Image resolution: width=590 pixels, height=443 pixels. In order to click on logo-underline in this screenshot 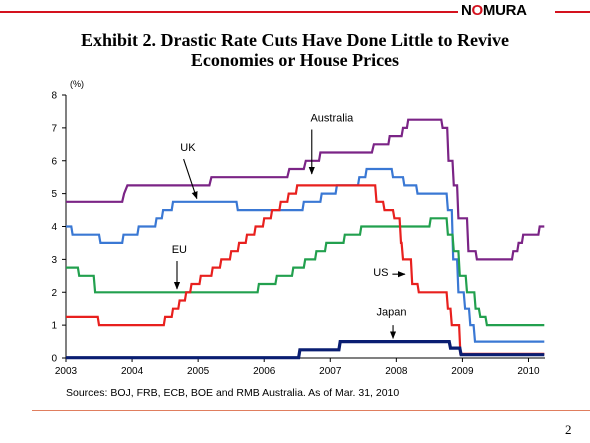, I will do `click(572, 12)`.